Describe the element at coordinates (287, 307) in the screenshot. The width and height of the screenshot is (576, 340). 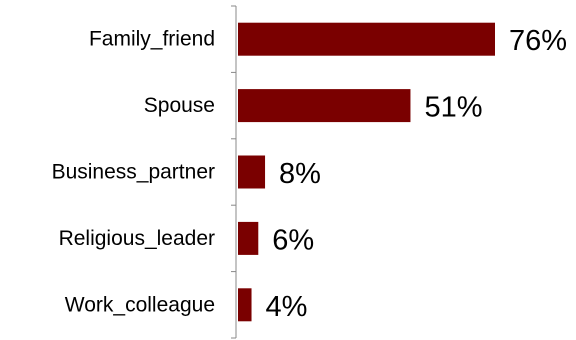
I see `value-label-work-colleague: 4%` at that location.